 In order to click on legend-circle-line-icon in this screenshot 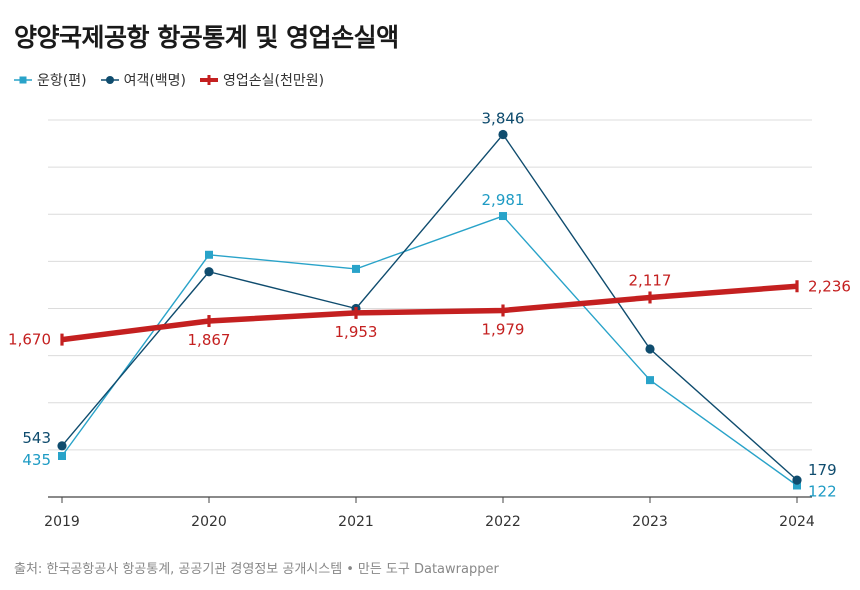, I will do `click(109, 80)`.